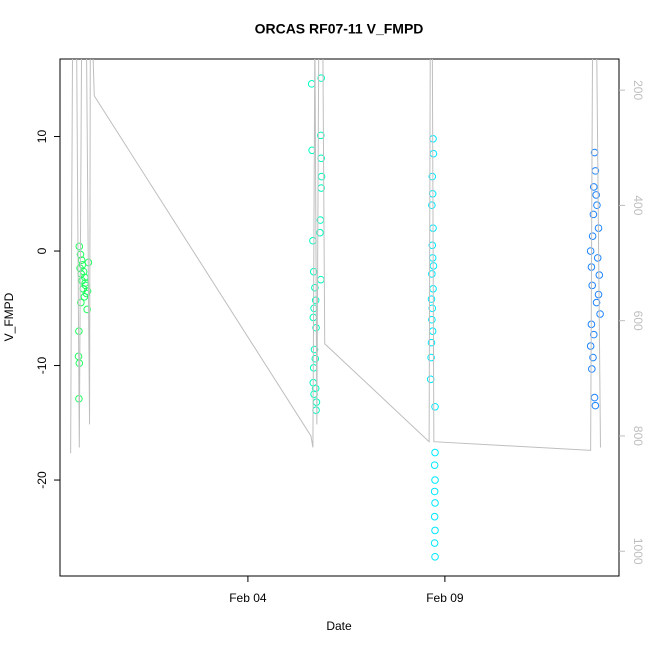  I want to click on y-tick-label: -10, so click(42, 366).